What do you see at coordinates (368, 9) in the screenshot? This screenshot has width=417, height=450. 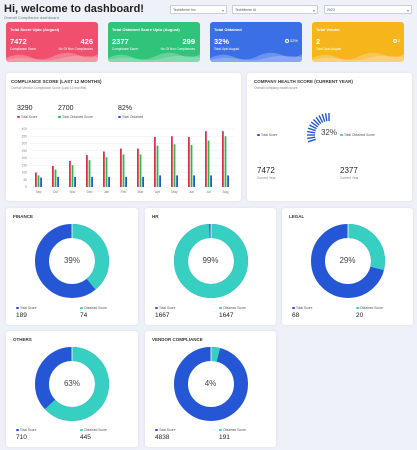 I see `year-select: 2023 ▾` at bounding box center [368, 9].